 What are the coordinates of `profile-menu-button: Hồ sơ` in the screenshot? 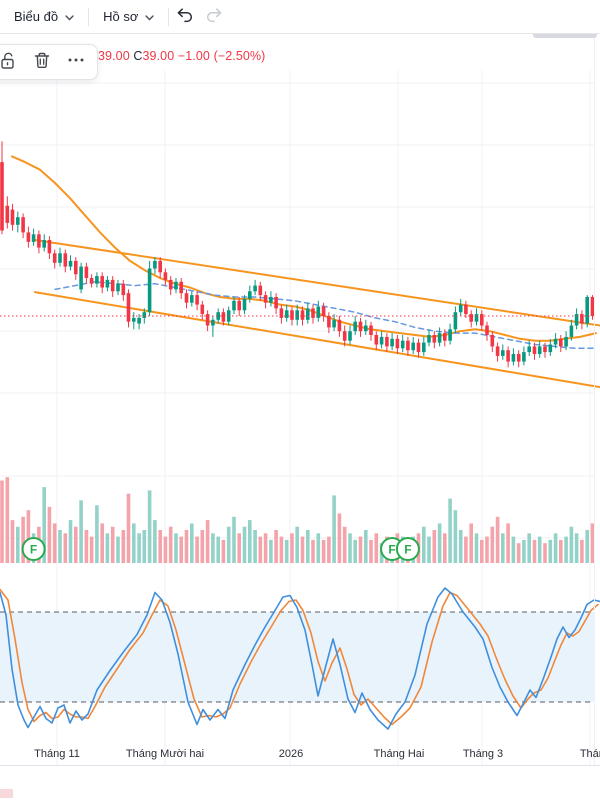 It's located at (128, 16).